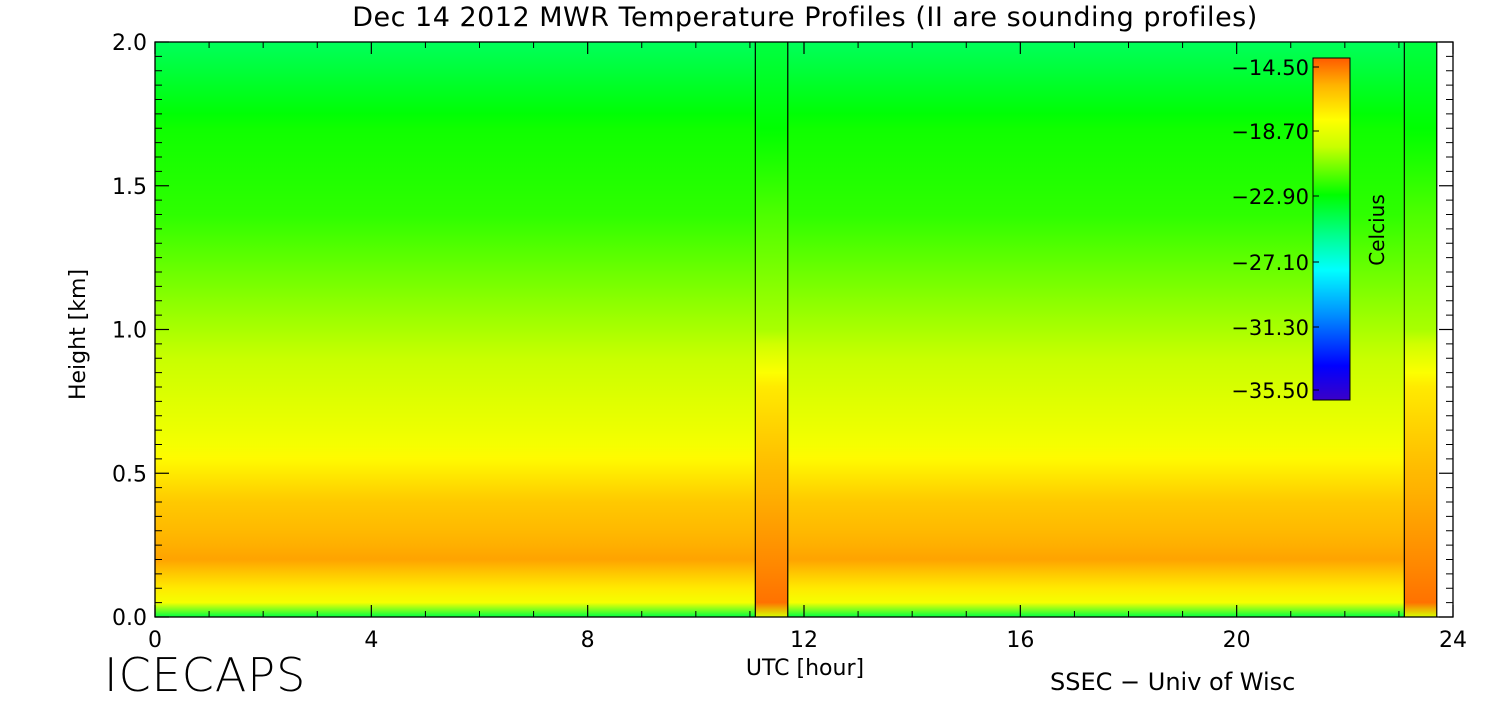 This screenshot has width=1500, height=702. Describe the element at coordinates (1453, 640) in the screenshot. I see `x-tick-label: 24` at that location.